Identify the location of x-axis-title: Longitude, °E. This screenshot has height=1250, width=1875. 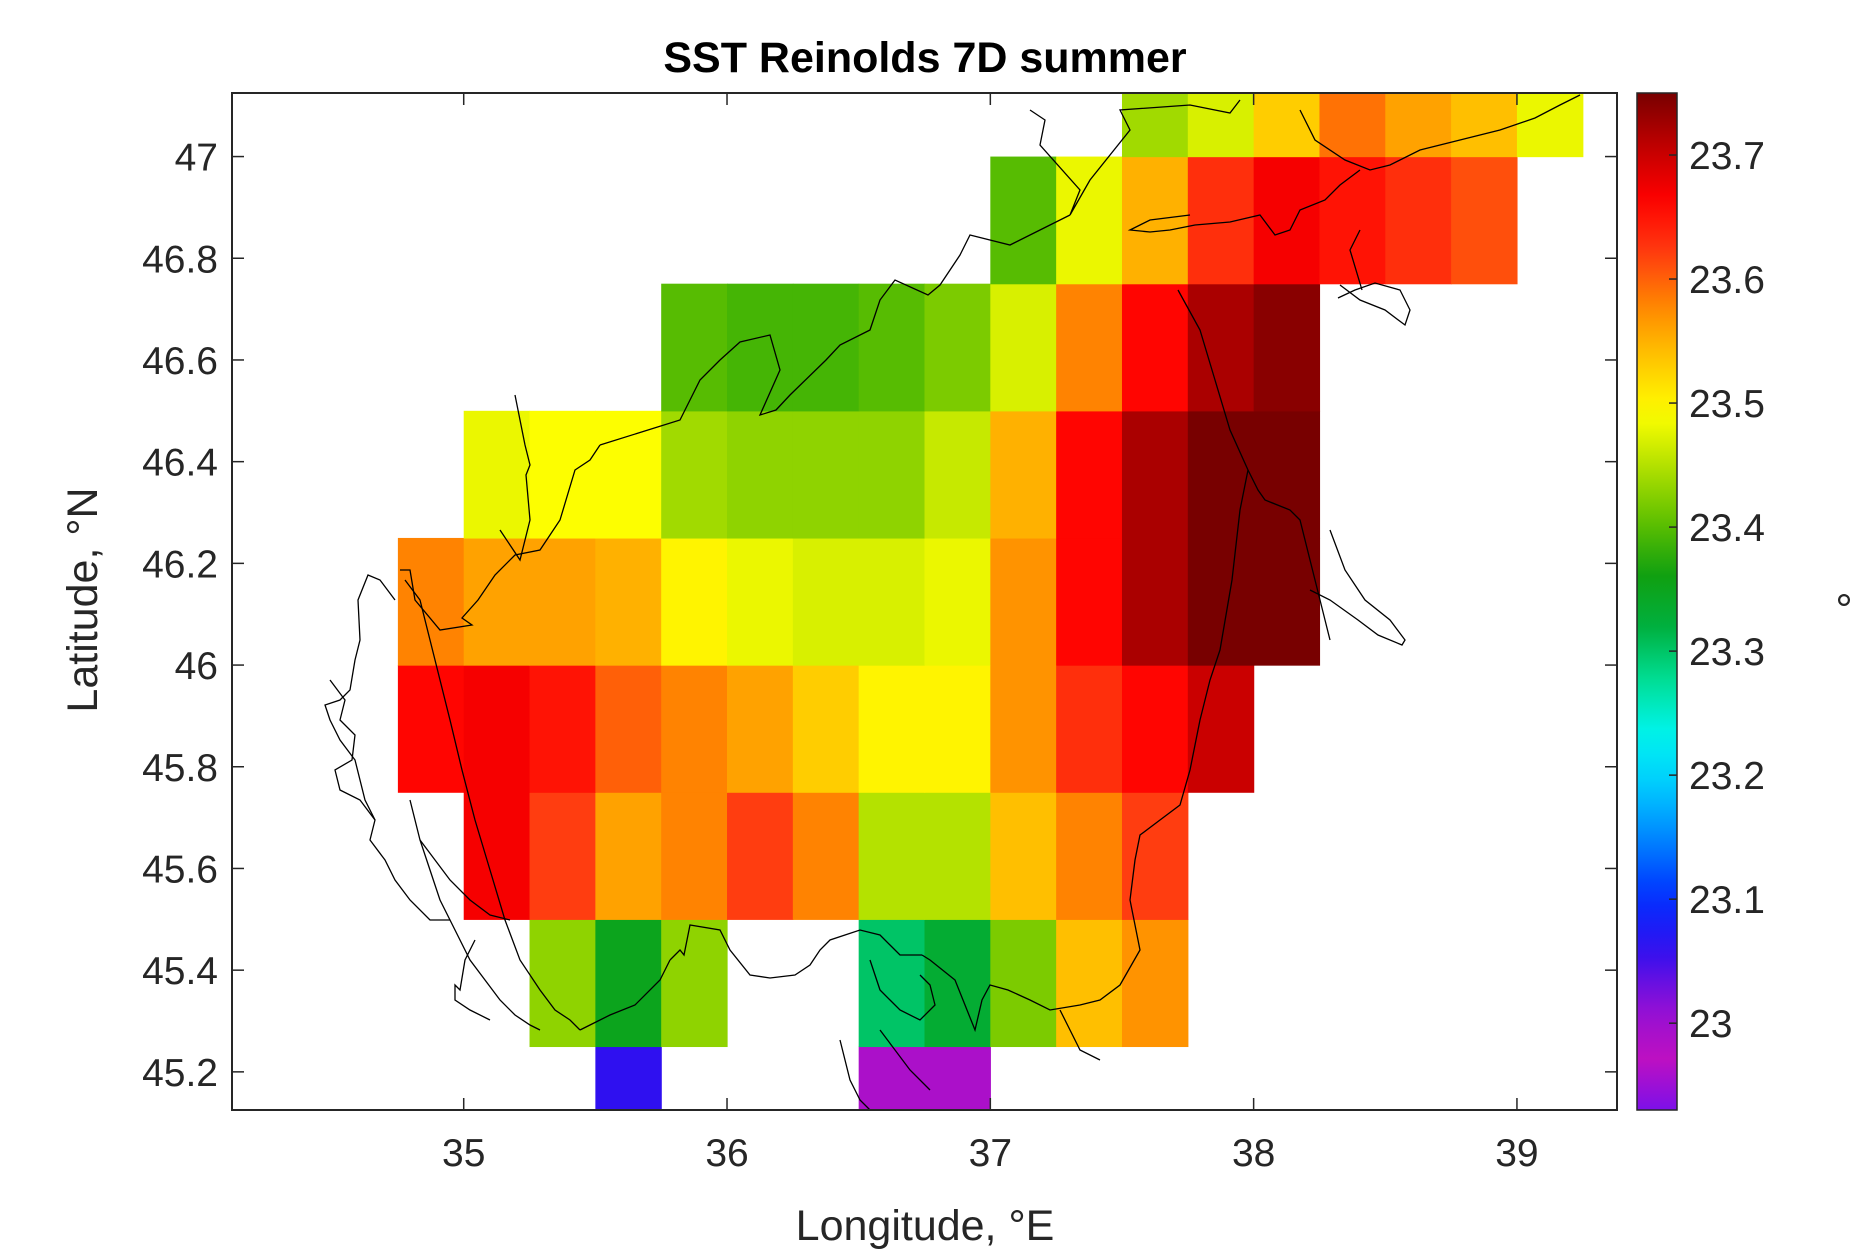
(925, 1226).